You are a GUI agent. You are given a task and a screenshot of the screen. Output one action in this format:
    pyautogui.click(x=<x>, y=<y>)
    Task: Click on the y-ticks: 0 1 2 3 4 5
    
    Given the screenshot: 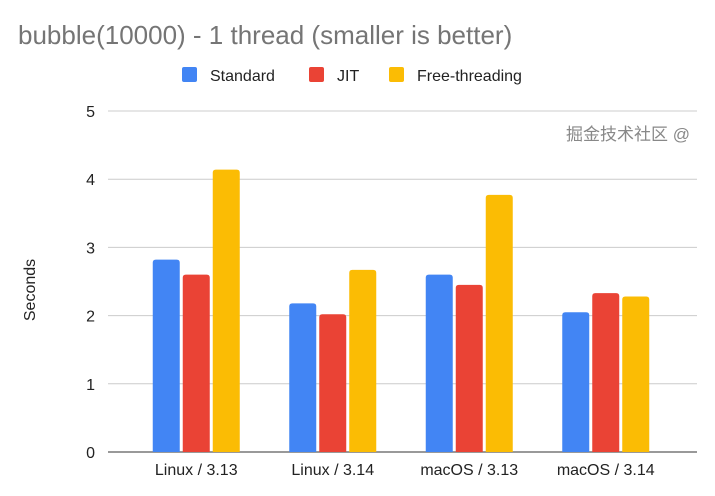 What is the action you would take?
    pyautogui.click(x=90, y=283)
    